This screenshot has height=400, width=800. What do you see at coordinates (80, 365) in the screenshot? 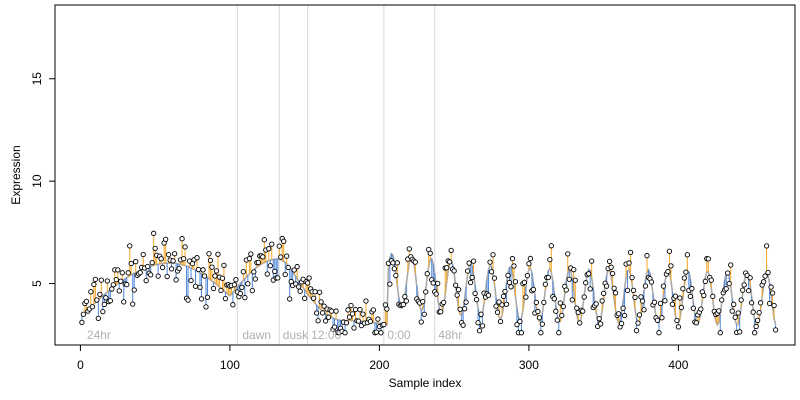
I see `x-tick-label: 0` at bounding box center [80, 365].